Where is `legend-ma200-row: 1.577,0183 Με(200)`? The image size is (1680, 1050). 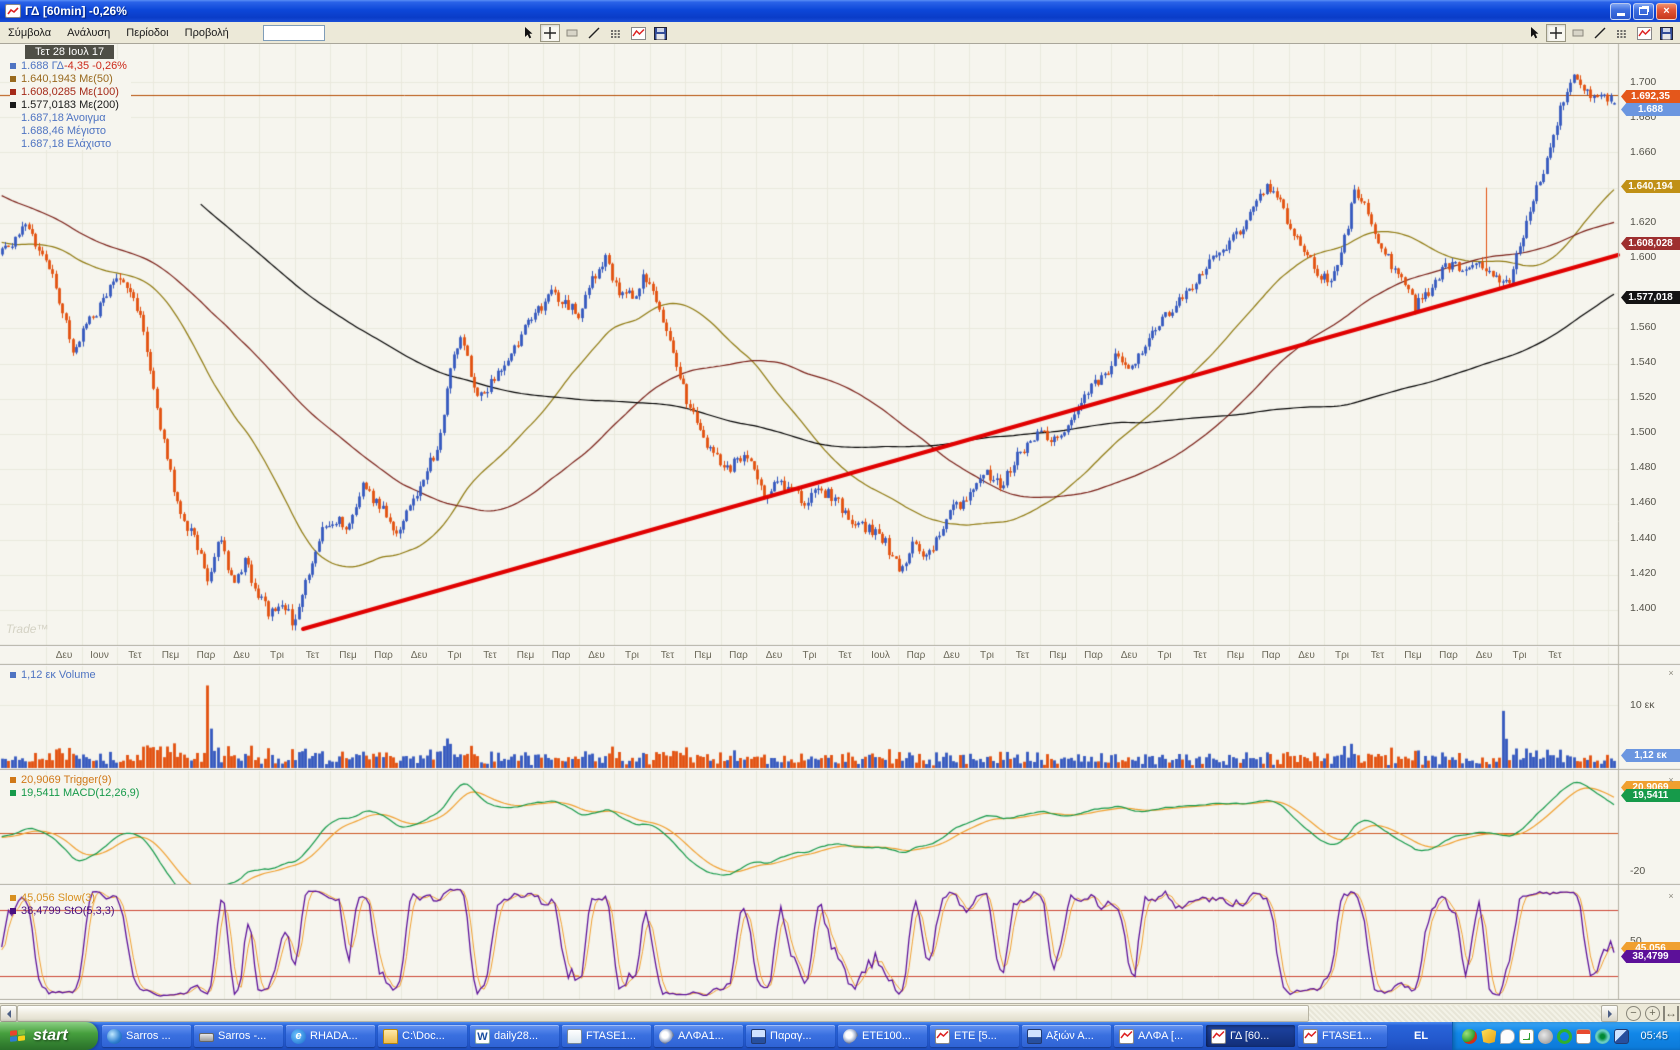 legend-ma200-row: 1.577,0183 Με(200) is located at coordinates (70, 104).